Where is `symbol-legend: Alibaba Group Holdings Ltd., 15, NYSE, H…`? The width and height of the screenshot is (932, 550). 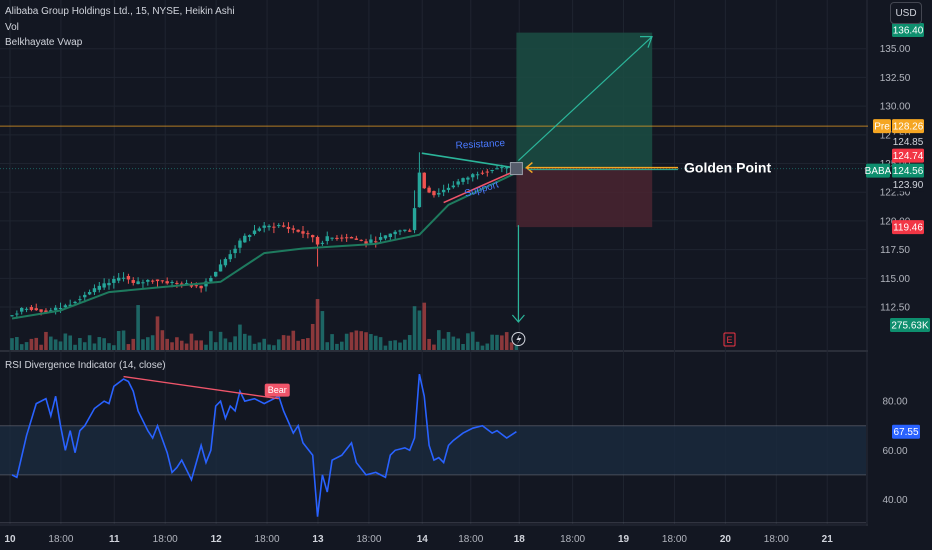 symbol-legend: Alibaba Group Holdings Ltd., 15, NYSE, H… is located at coordinates (120, 11).